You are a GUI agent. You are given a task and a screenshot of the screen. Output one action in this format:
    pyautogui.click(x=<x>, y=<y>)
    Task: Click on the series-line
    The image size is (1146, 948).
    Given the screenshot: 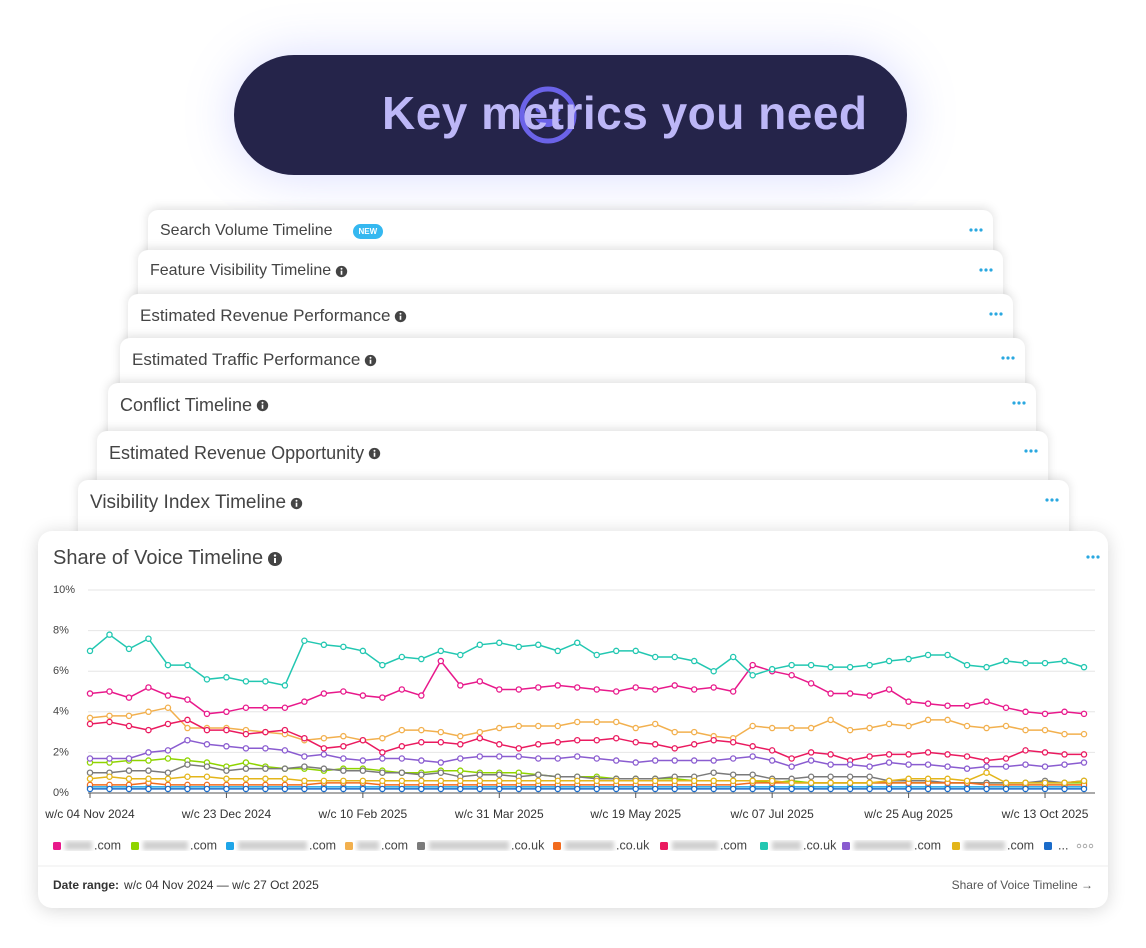 What is the action you would take?
    pyautogui.click(x=587, y=660)
    